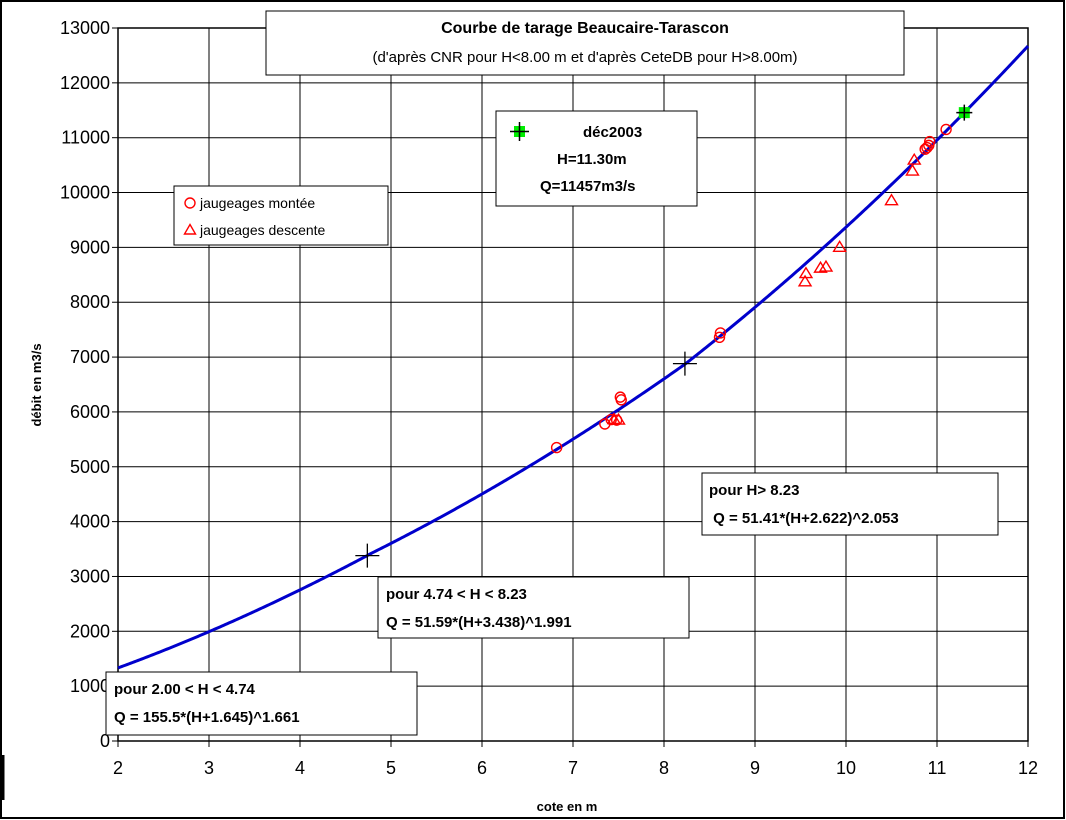 This screenshot has width=1066, height=820. Describe the element at coordinates (754, 490) in the screenshot. I see `equation-range3-condition: pour H> 8.23` at that location.